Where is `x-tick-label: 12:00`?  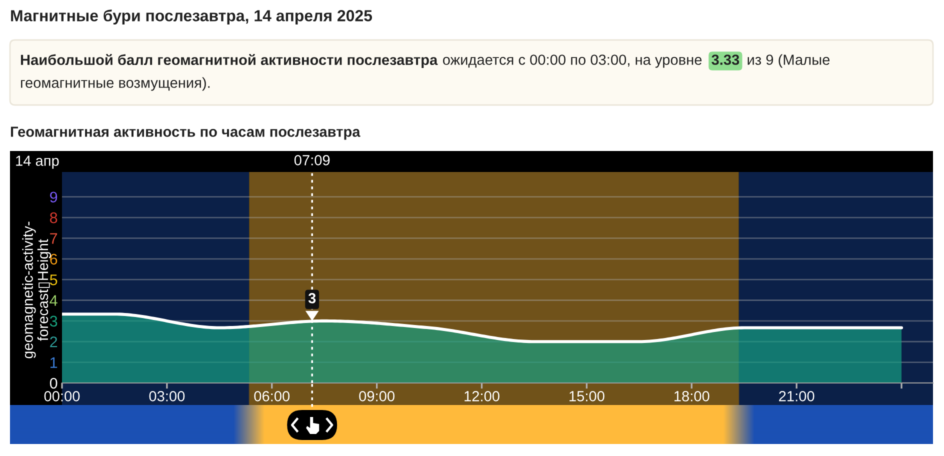 x-tick-label: 12:00 is located at coordinates (482, 396).